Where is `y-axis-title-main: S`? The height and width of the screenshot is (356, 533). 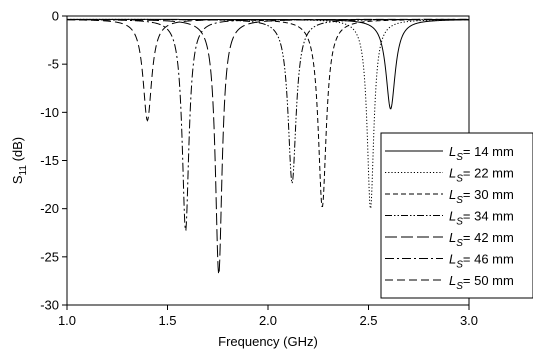
y-axis-title-main: S is located at coordinates (17, 179).